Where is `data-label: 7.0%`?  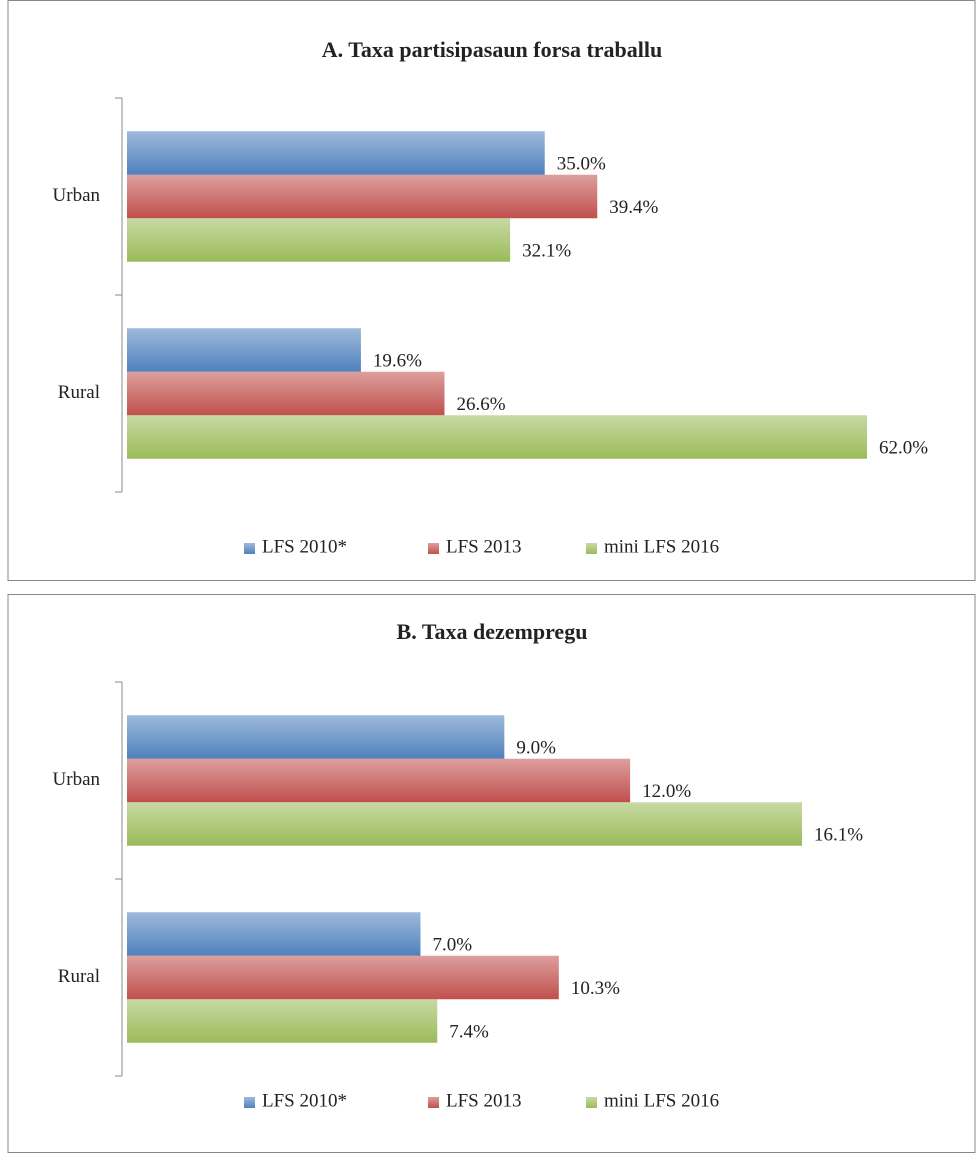 data-label: 7.0% is located at coordinates (452, 944).